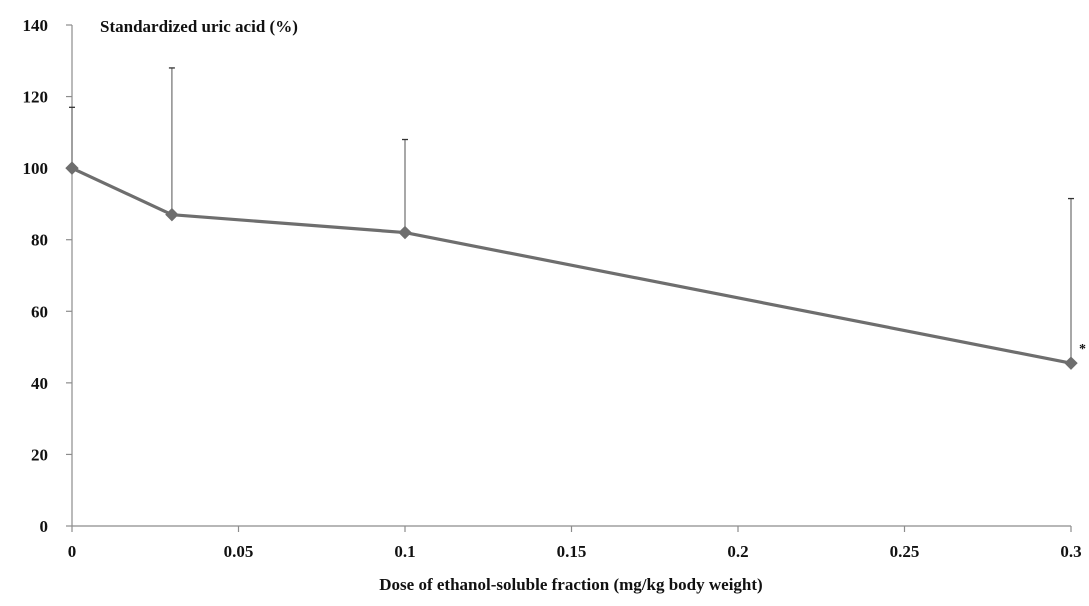  I want to click on x-tick-label: 0.1, so click(404, 551).